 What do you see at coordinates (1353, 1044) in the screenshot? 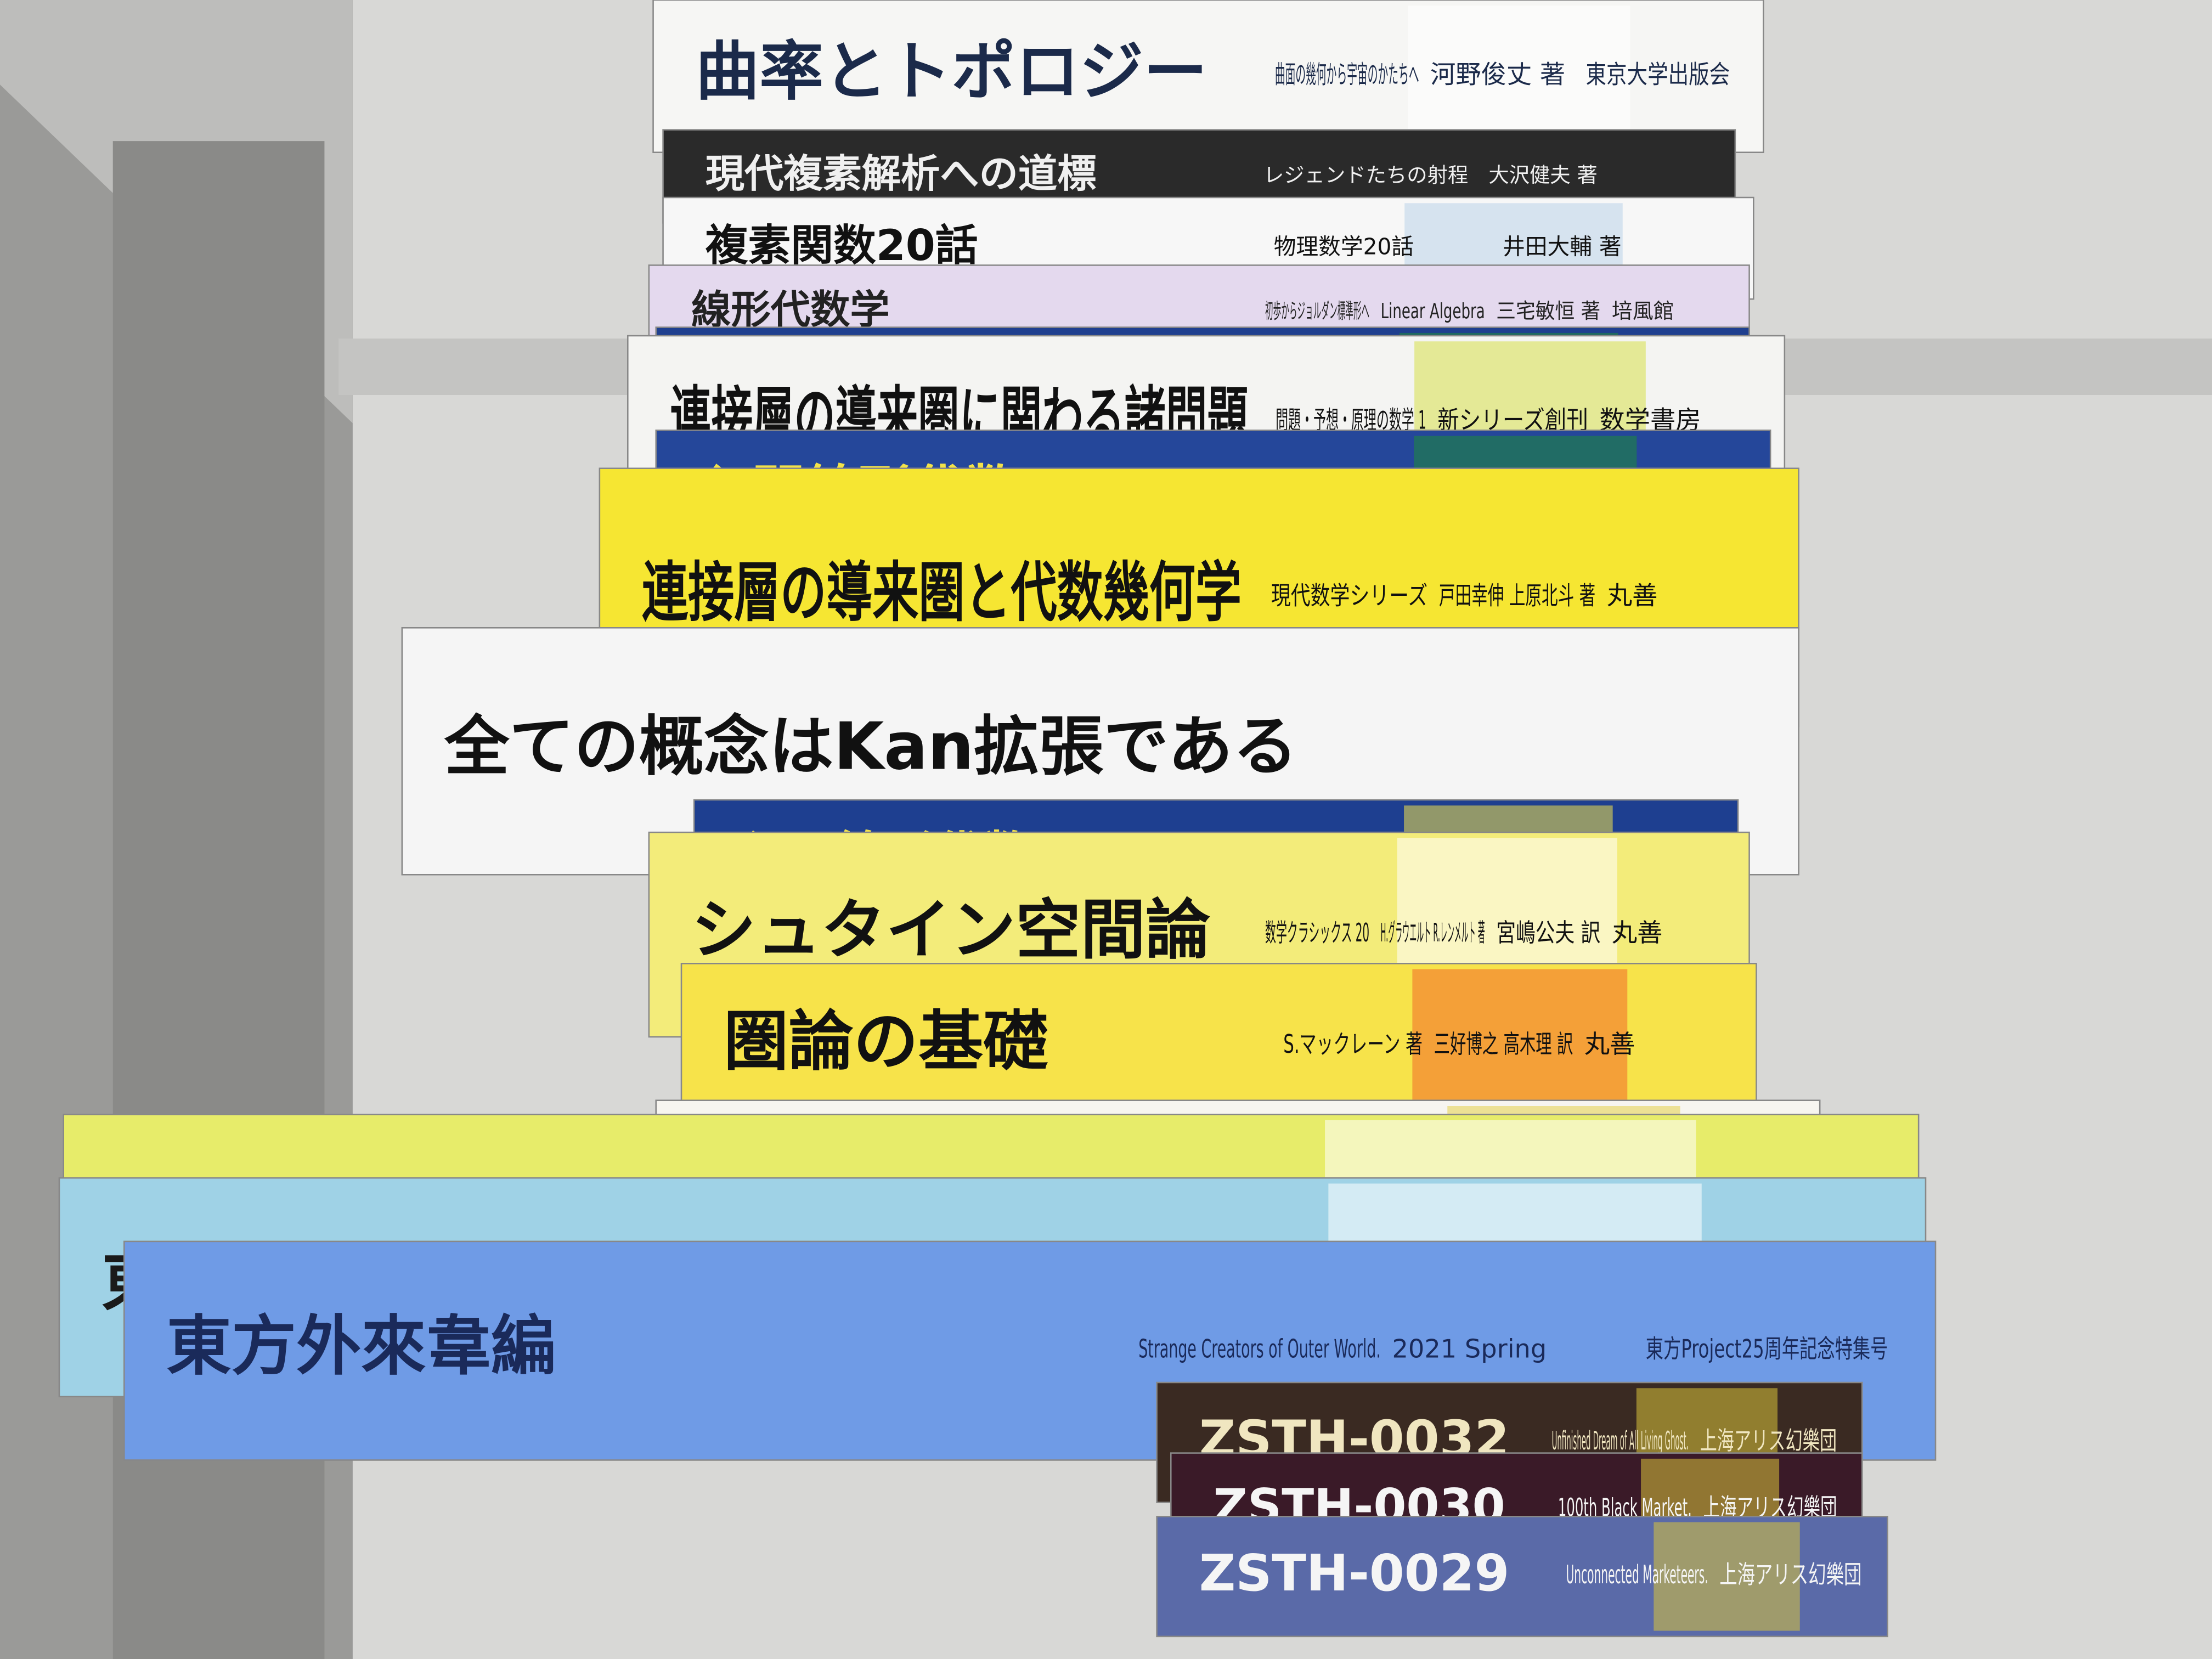
I see `book-text: S.マックレーン 著` at bounding box center [1353, 1044].